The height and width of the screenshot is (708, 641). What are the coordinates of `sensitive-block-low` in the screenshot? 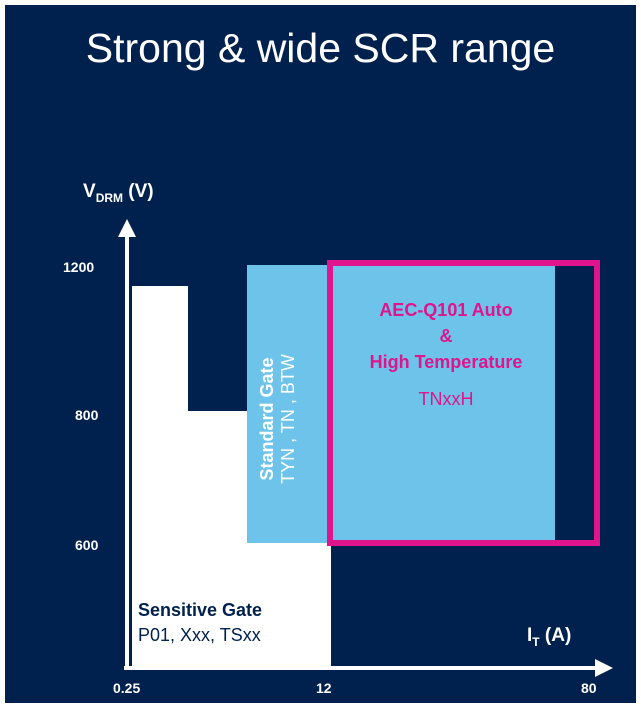 It's located at (291, 604).